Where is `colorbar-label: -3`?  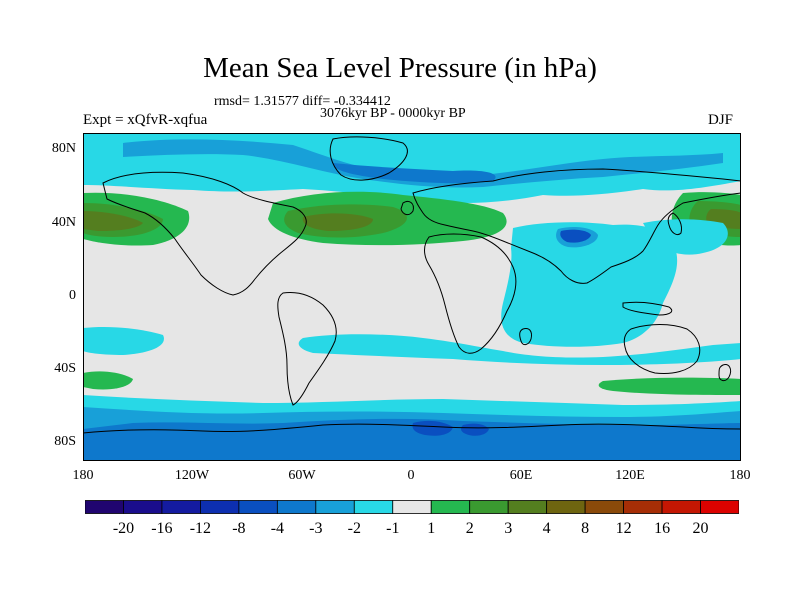
colorbar-label: -3 is located at coordinates (316, 528).